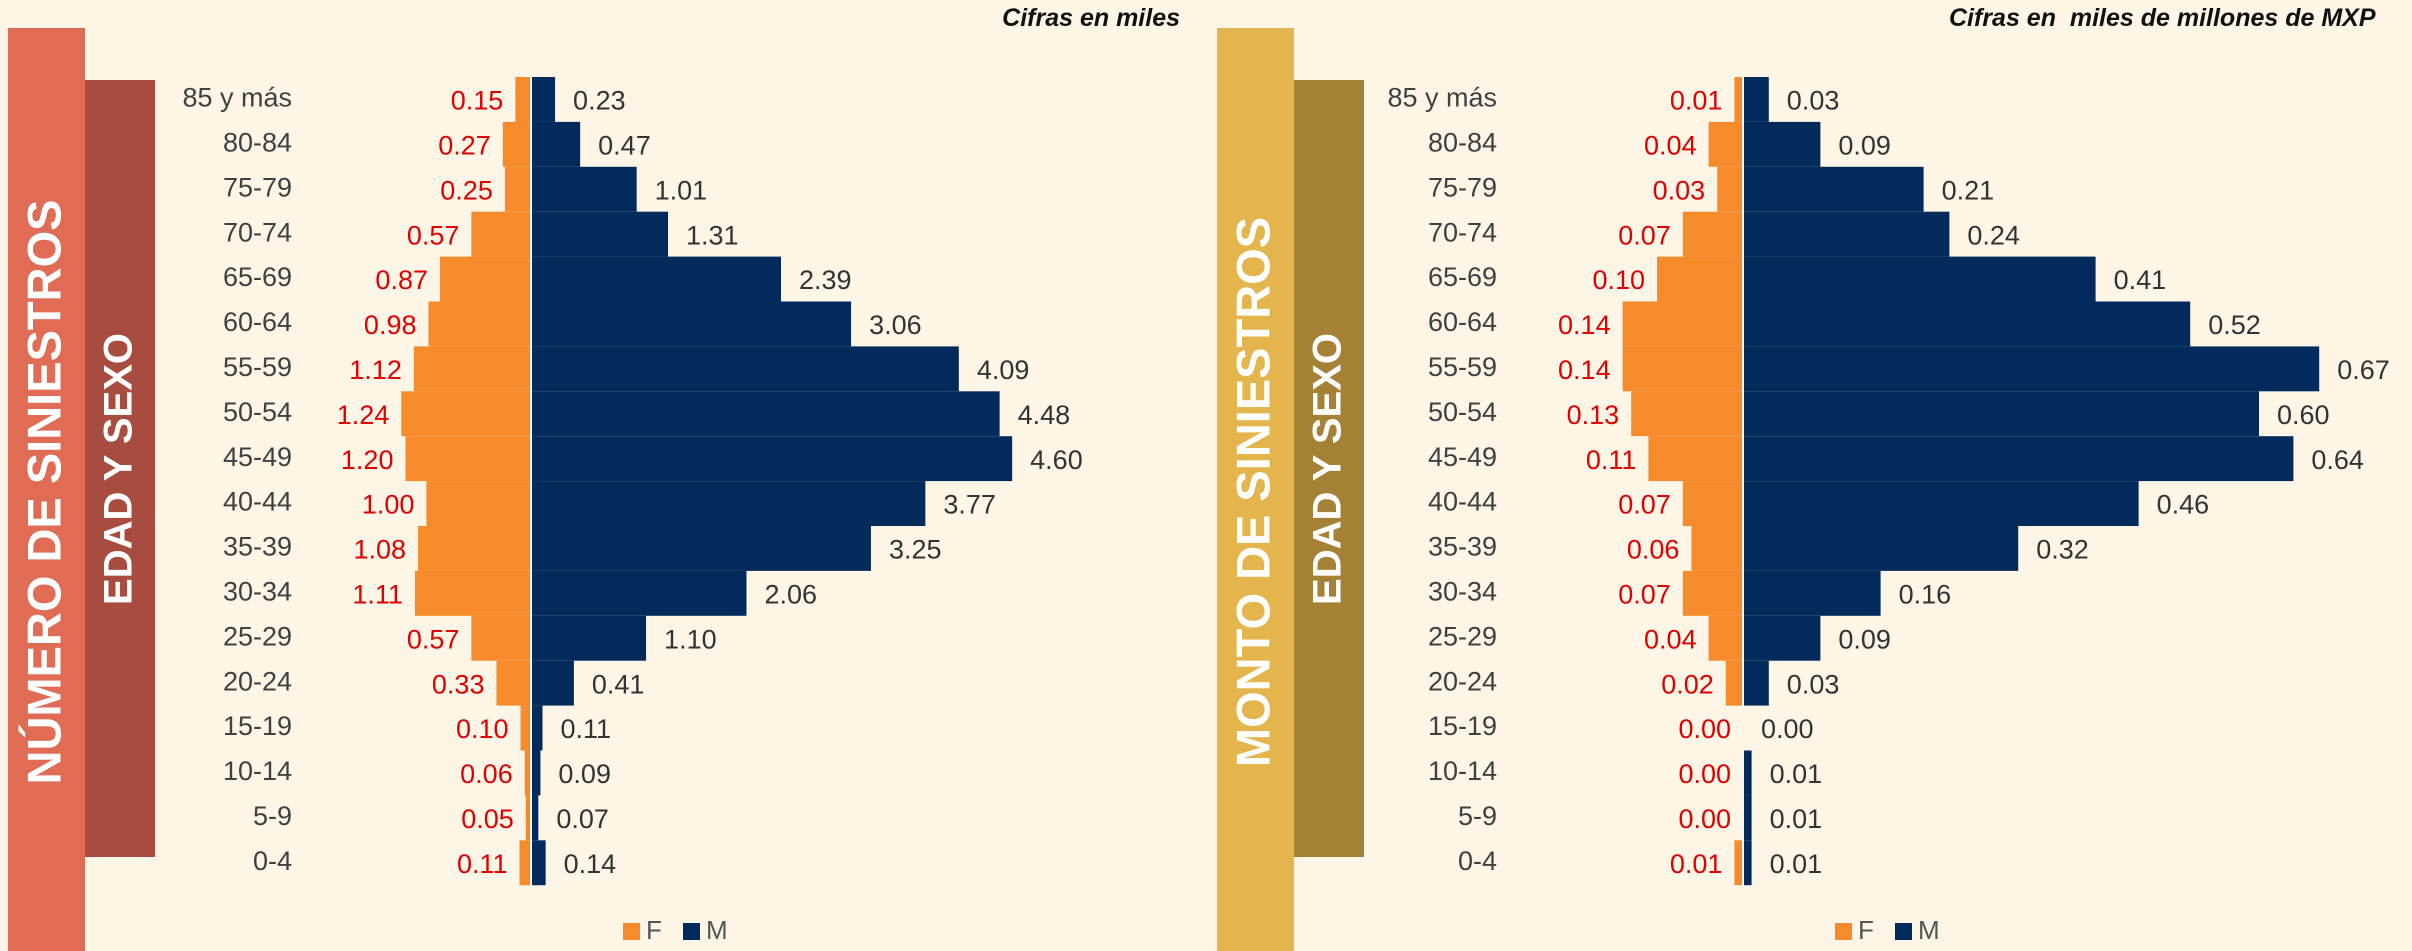  I want to click on data-label: 0.13, so click(1593, 415).